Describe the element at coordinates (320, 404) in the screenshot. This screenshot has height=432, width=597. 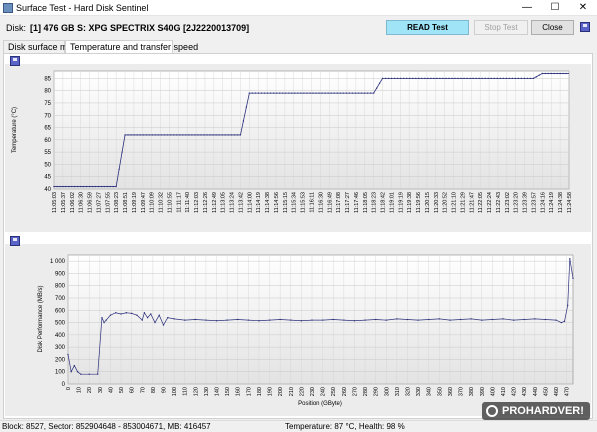
I see `performance-x-axis-label: Position (GByte)` at that location.